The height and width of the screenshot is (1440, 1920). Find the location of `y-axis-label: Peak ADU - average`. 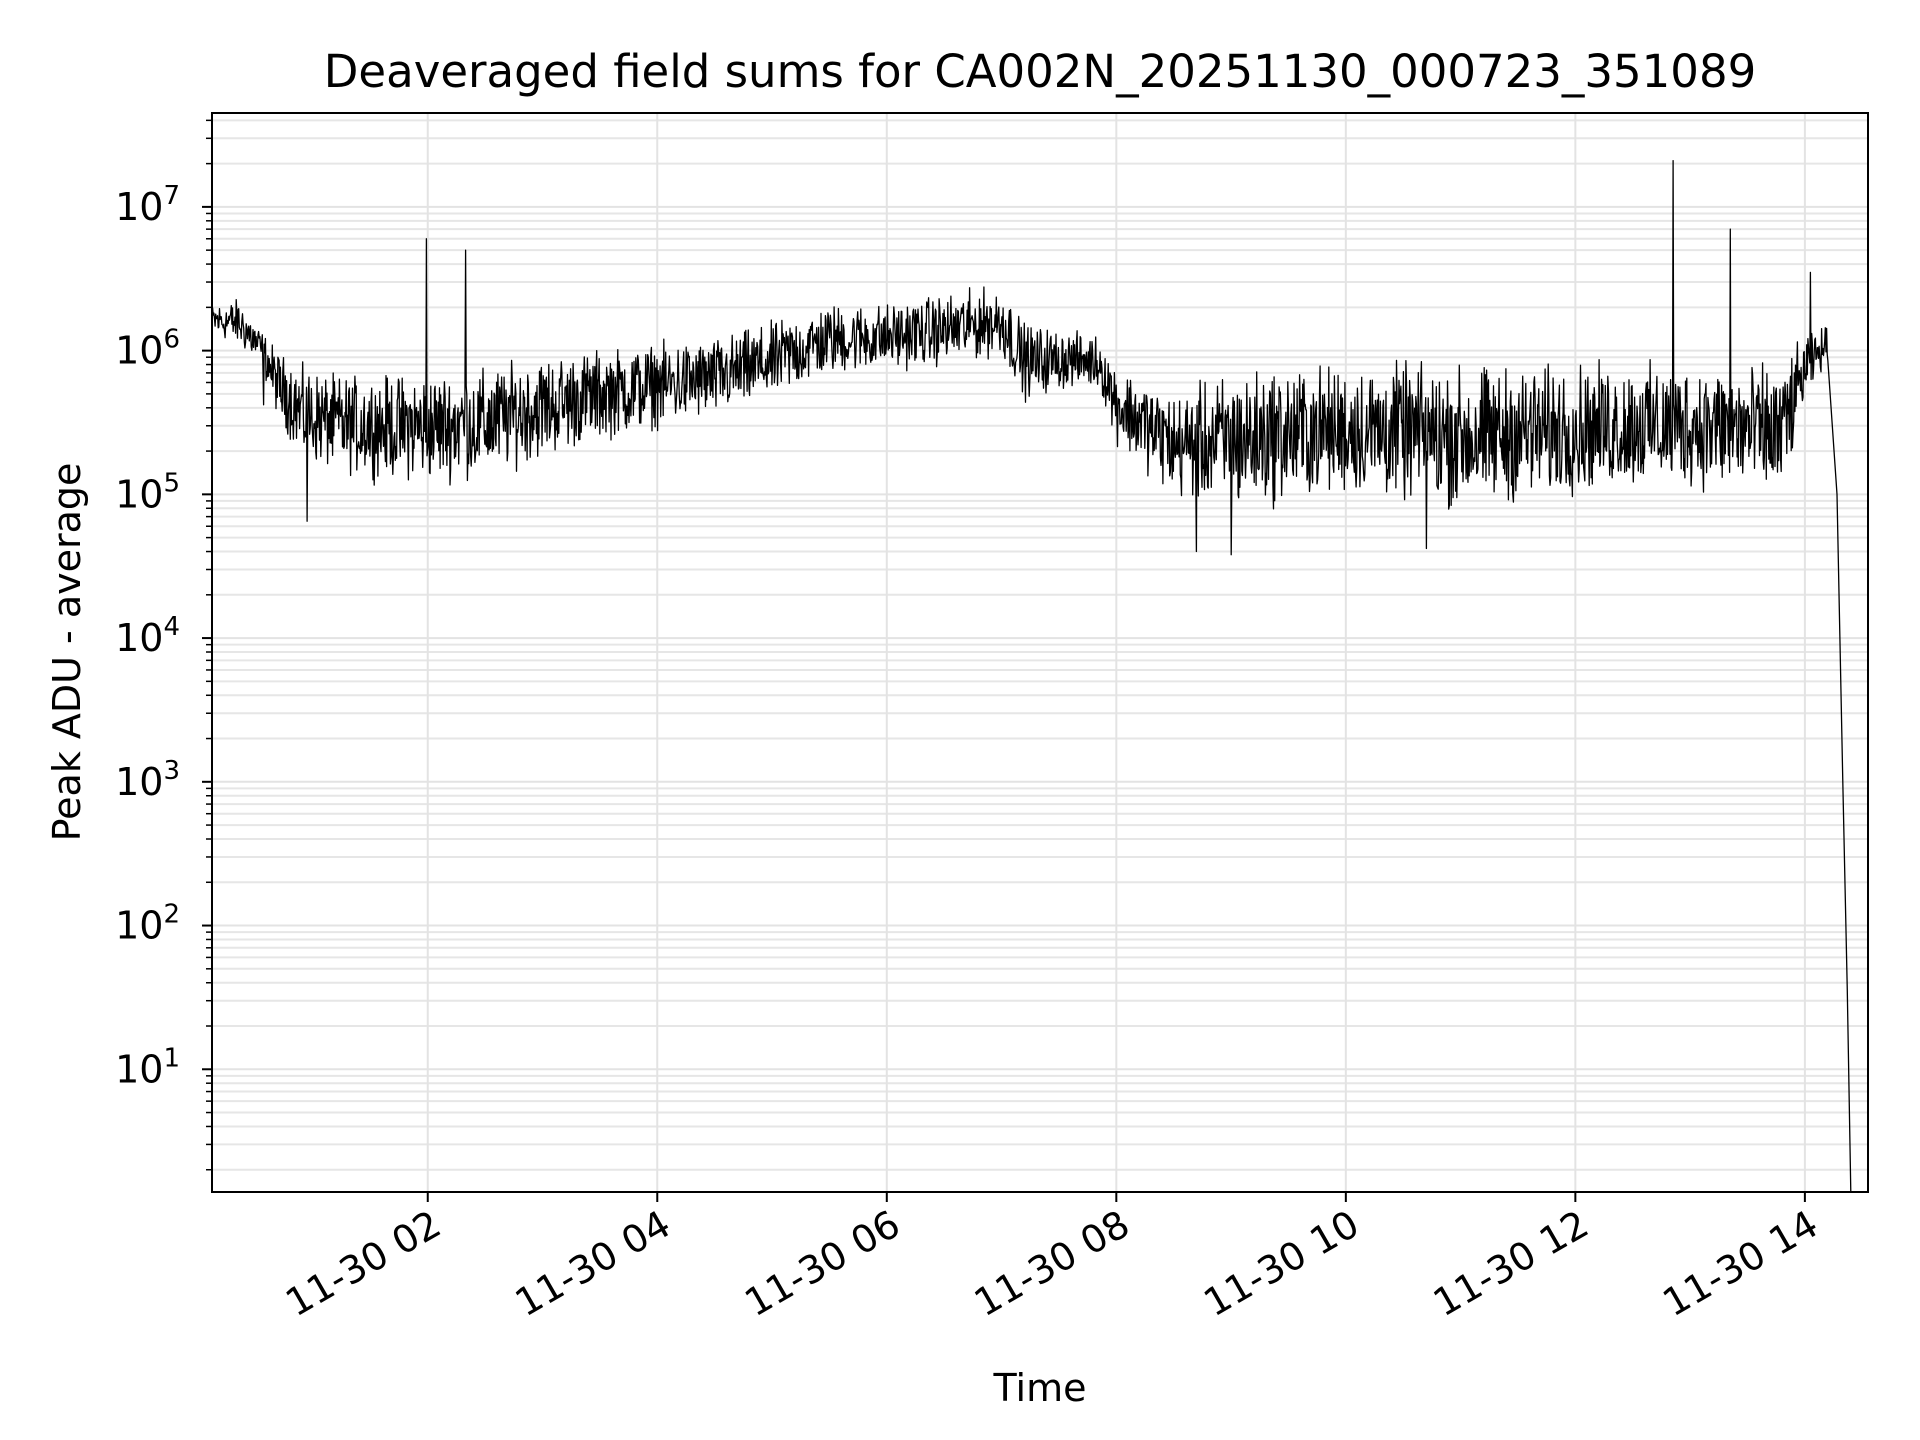

y-axis-label: Peak ADU - average is located at coordinates (67, 652).